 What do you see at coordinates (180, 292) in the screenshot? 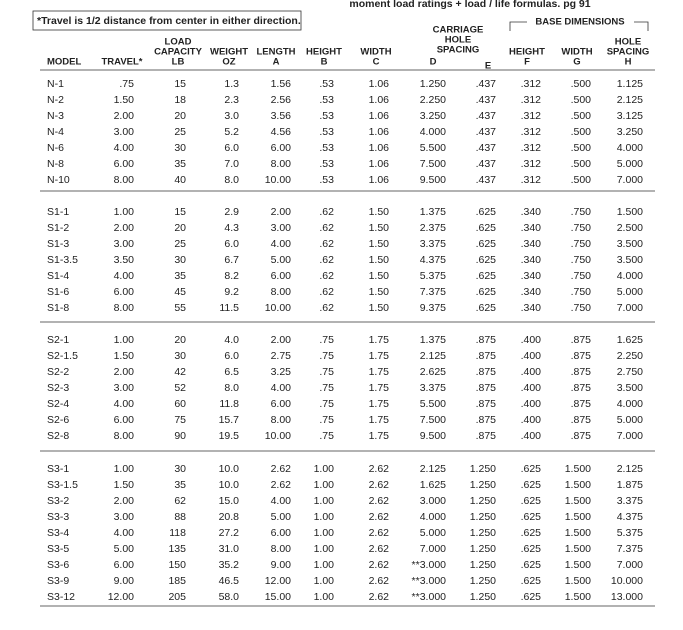
I see `value-cell: 45` at bounding box center [180, 292].